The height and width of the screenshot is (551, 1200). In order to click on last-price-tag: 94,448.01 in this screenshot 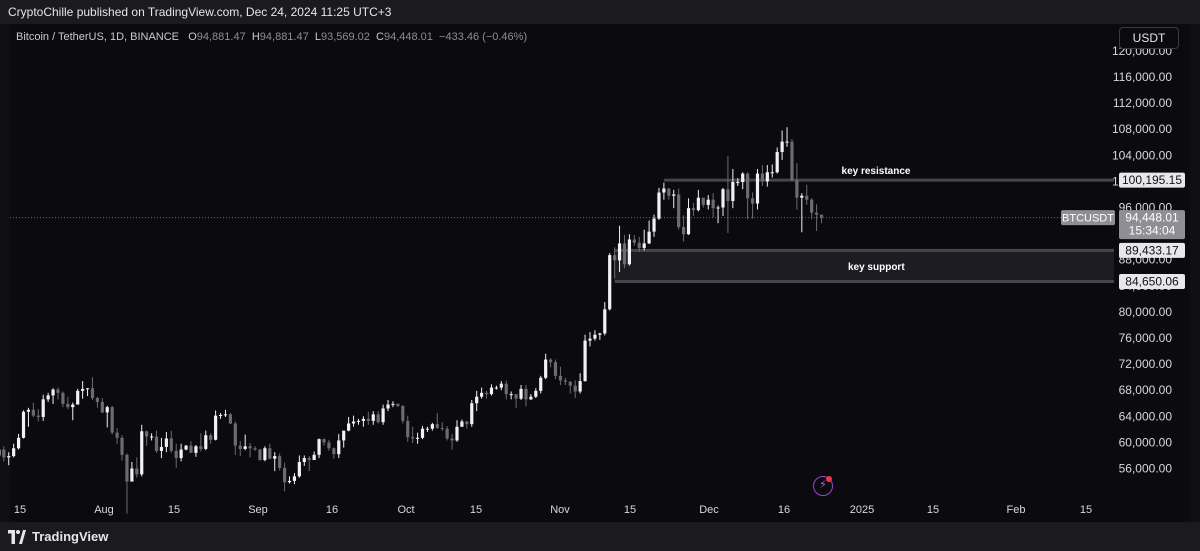, I will do `click(1152, 218)`.